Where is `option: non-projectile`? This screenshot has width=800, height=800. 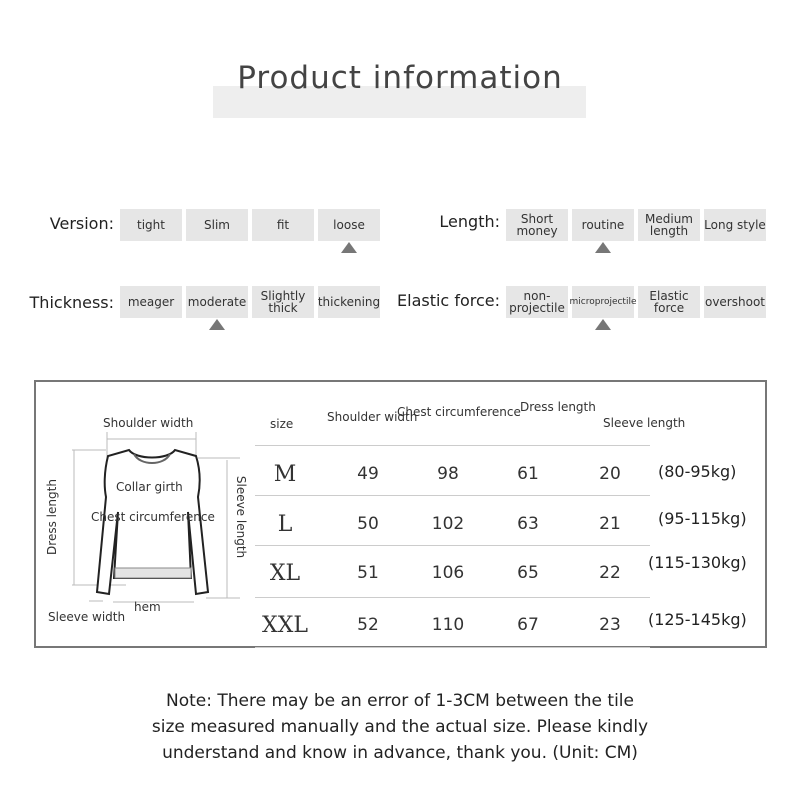
option: non-projectile is located at coordinates (537, 302).